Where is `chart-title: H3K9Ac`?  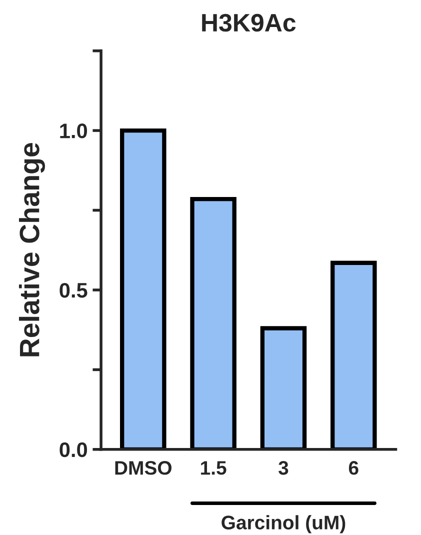 chart-title: H3K9Ac is located at coordinates (249, 23).